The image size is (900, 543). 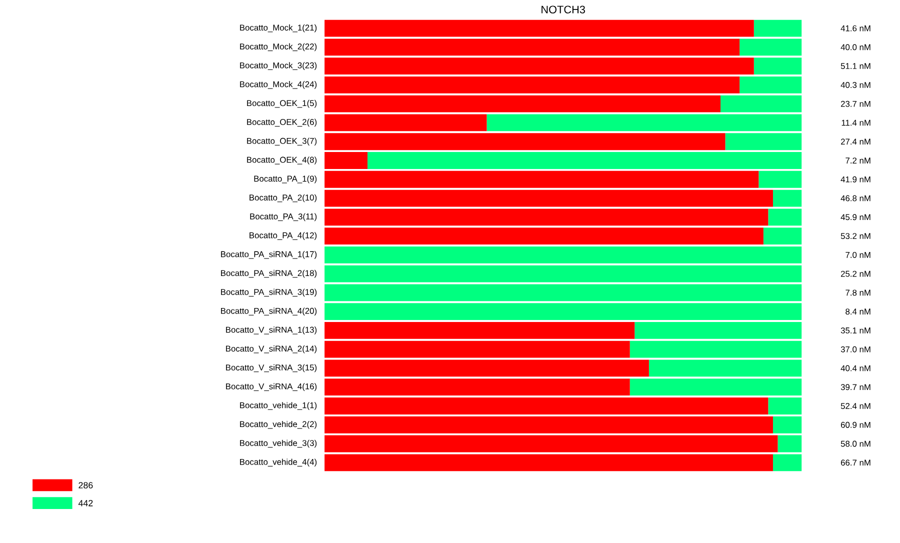 I want to click on y-tick-label: Bocatto_vehide_3(3), so click(x=278, y=444).